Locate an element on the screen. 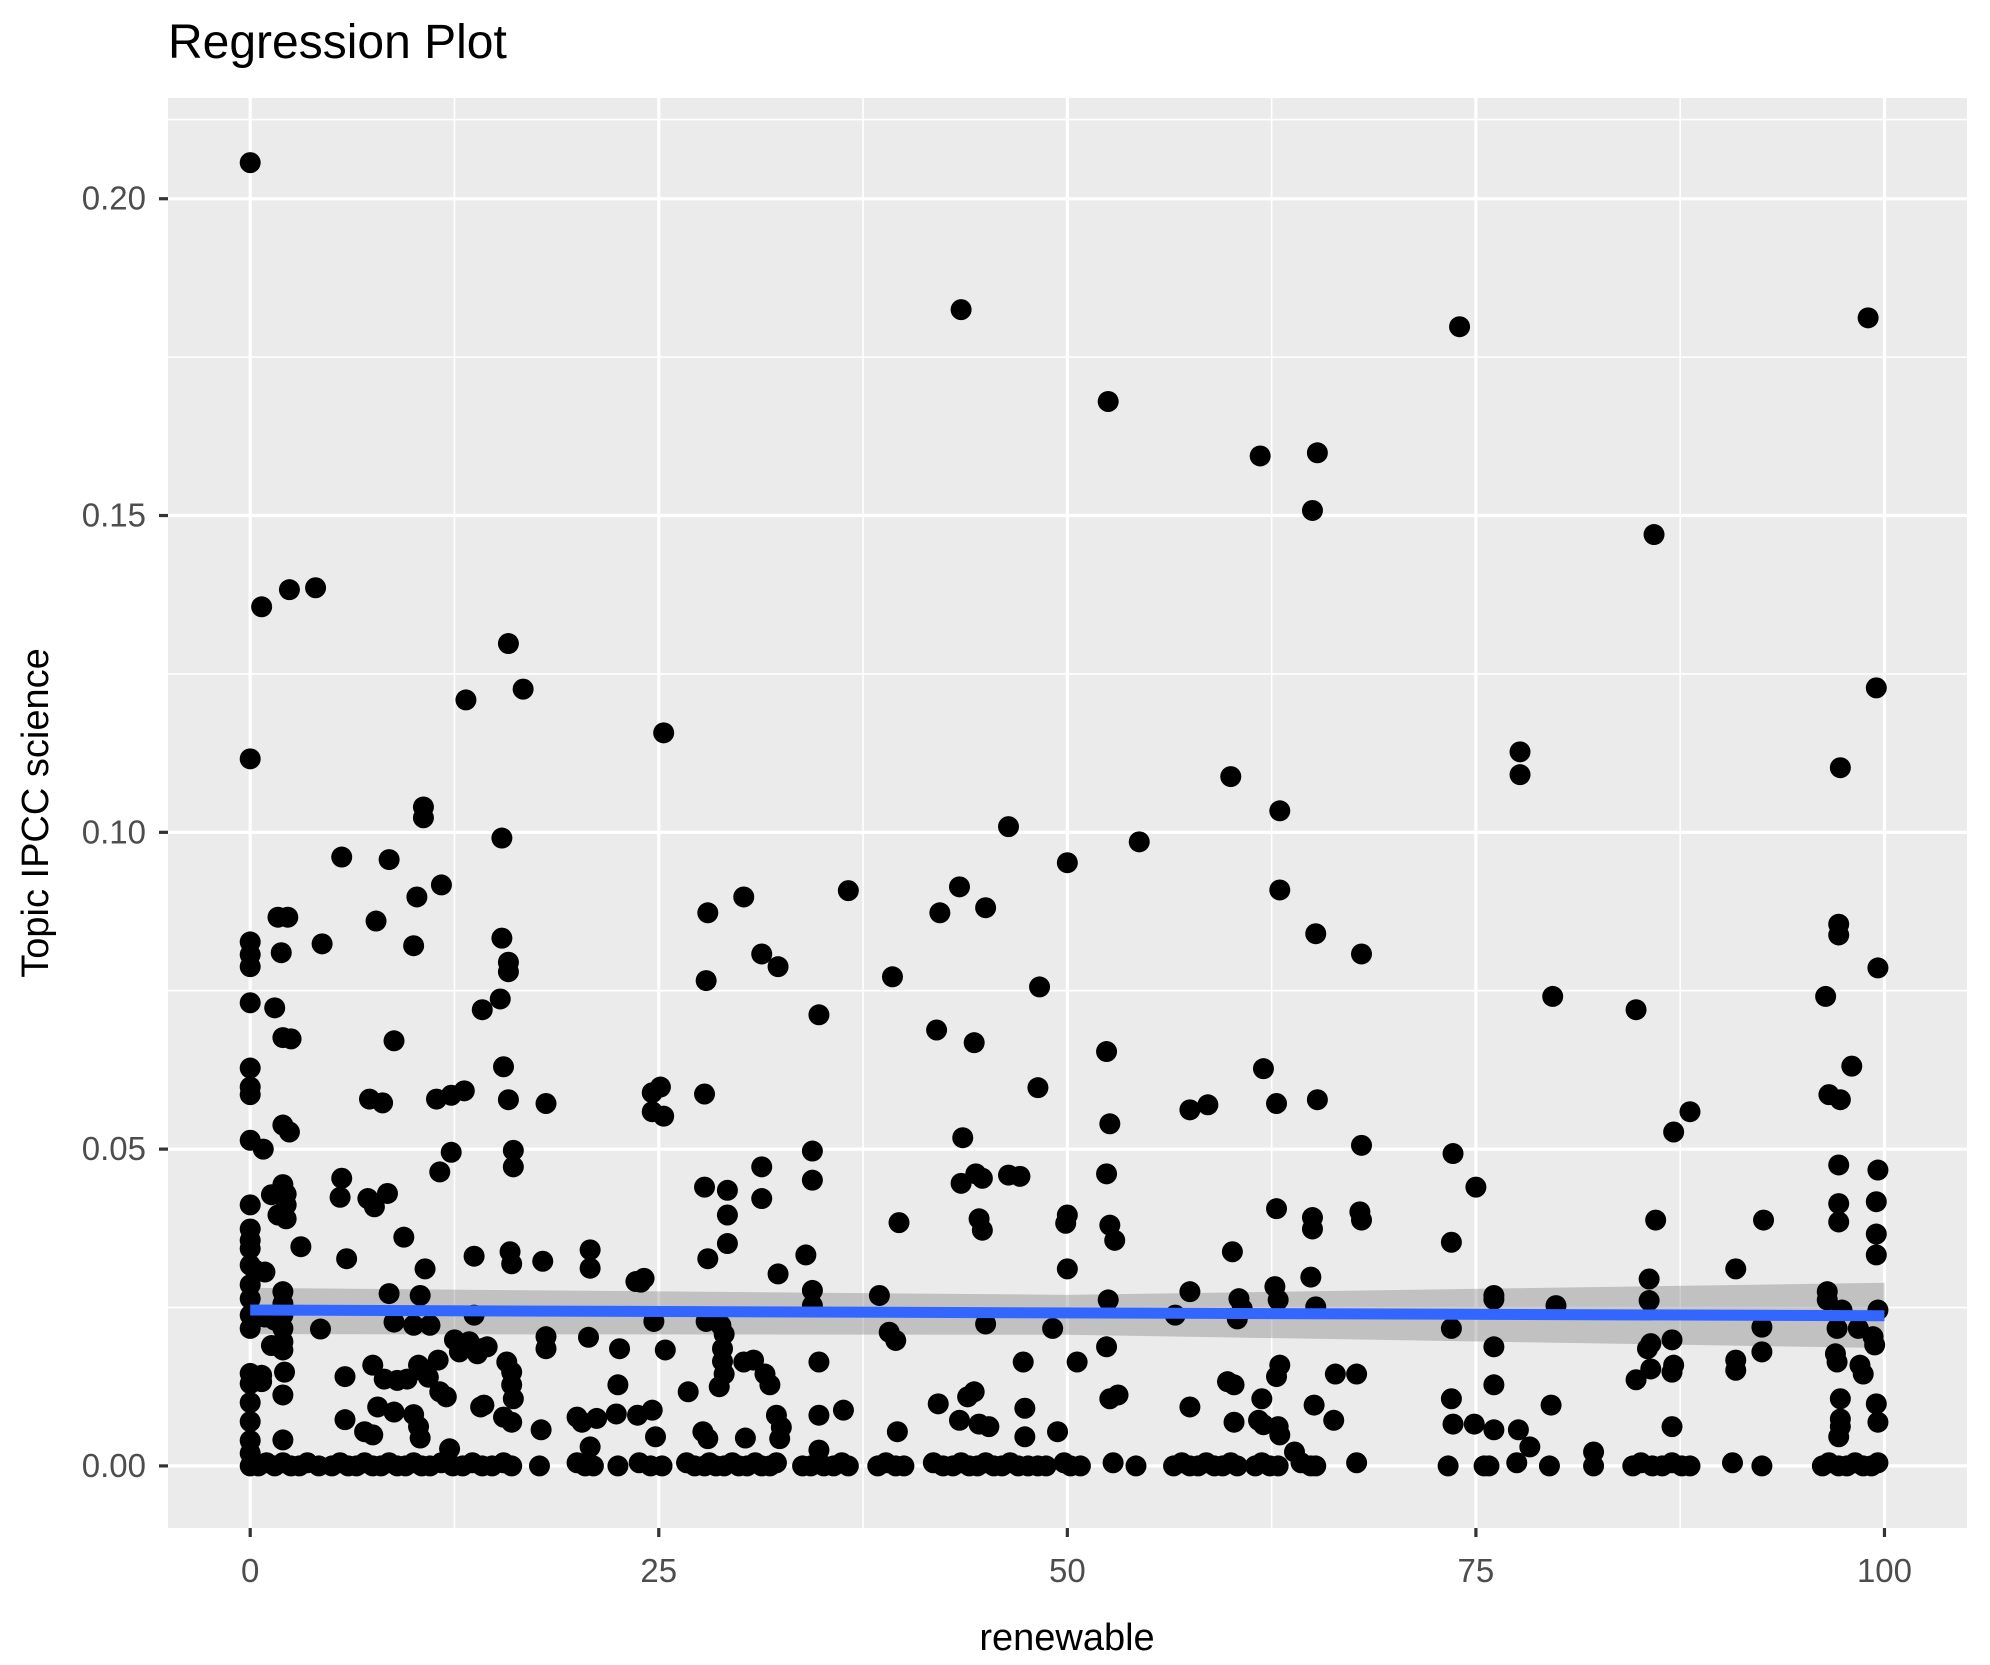 This screenshot has width=1990, height=1665. y-tick-label: 0.05 is located at coordinates (114, 1148).